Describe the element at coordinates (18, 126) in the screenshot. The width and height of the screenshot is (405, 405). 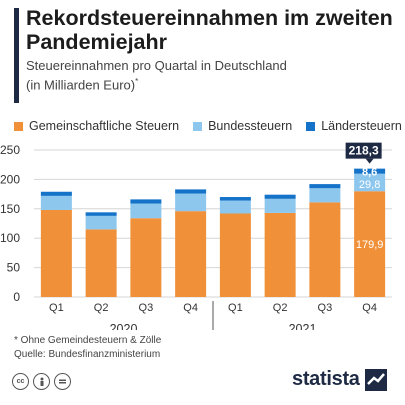
I see `legend-swatch-gemeinschaft` at that location.